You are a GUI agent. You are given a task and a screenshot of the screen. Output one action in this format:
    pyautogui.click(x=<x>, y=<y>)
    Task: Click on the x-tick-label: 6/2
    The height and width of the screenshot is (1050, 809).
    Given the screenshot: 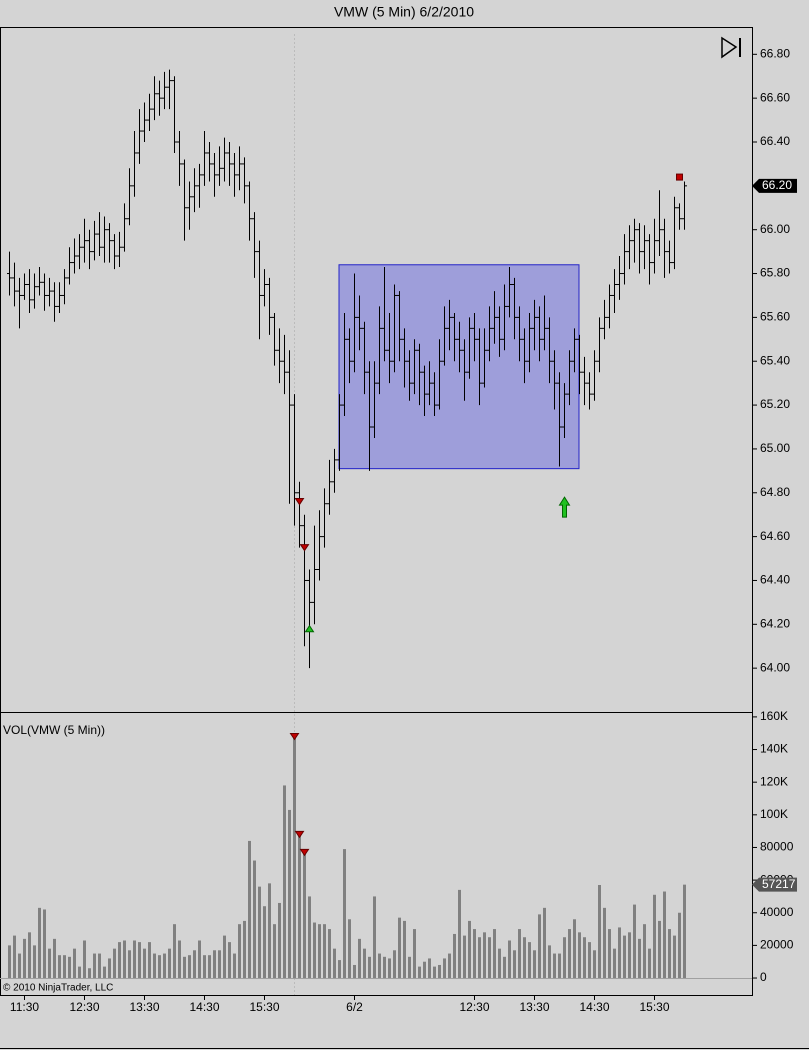 What is the action you would take?
    pyautogui.click(x=354, y=1007)
    